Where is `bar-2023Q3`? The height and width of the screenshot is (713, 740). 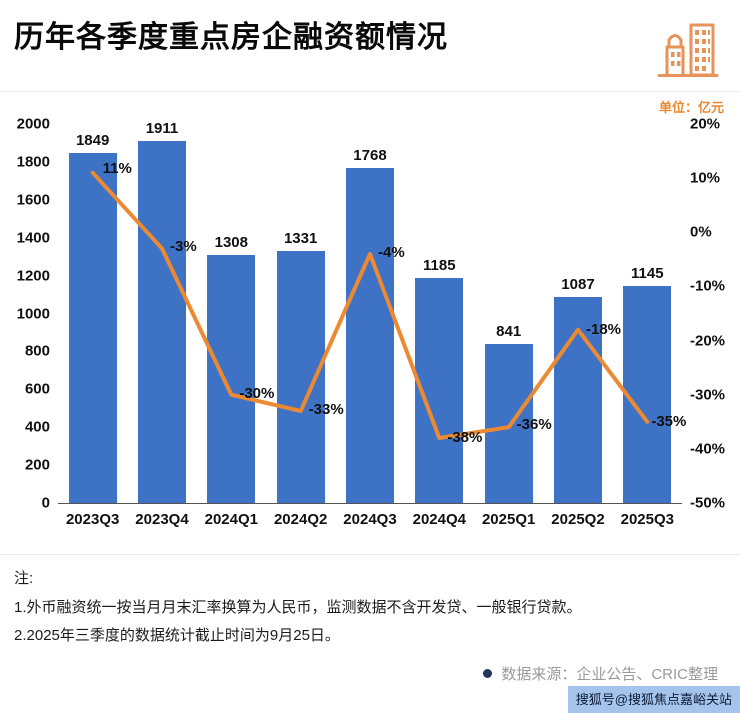 bar-2023Q3 is located at coordinates (92, 327).